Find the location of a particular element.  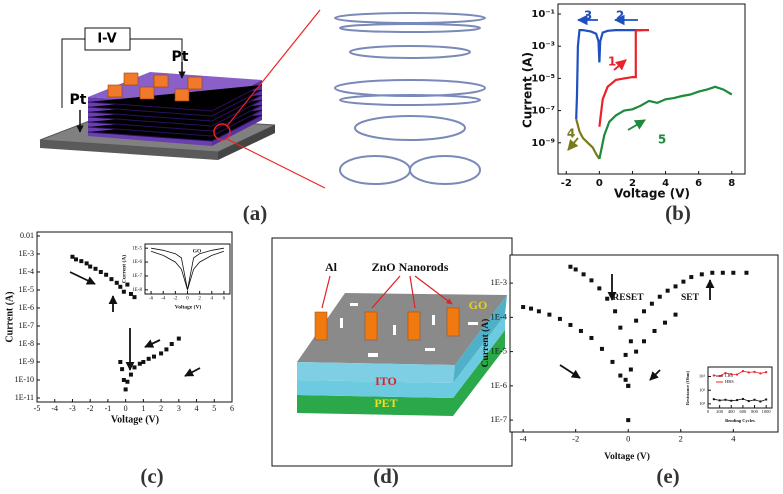

electrode-label: Pt is located at coordinates (180, 57).